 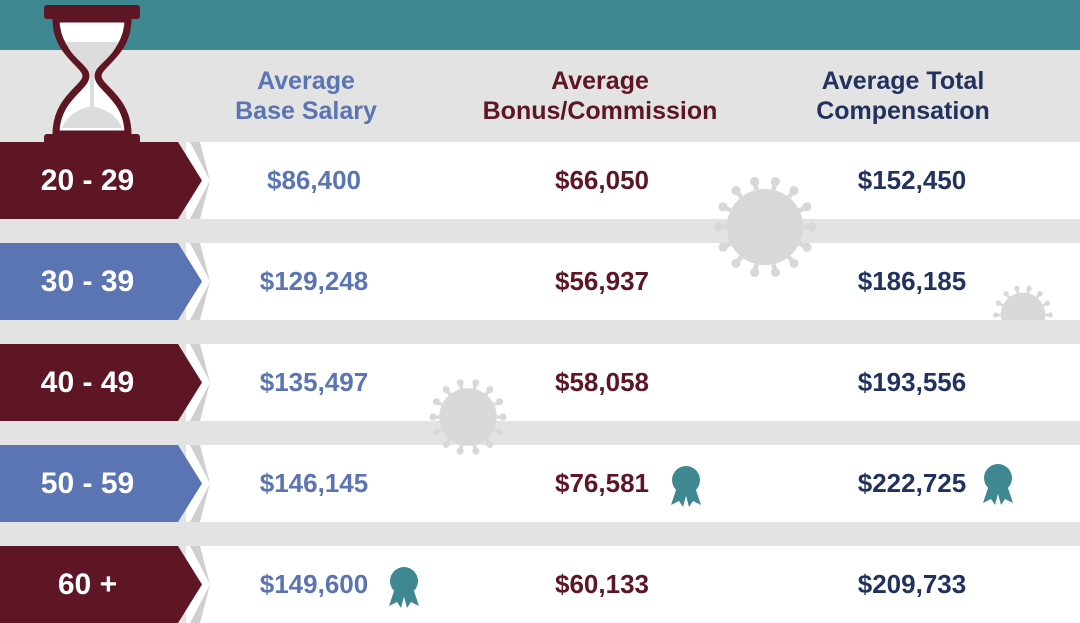 I want to click on table-row: 20 - 29 $86,400 $66,050 $152,450, so click(x=540, y=180).